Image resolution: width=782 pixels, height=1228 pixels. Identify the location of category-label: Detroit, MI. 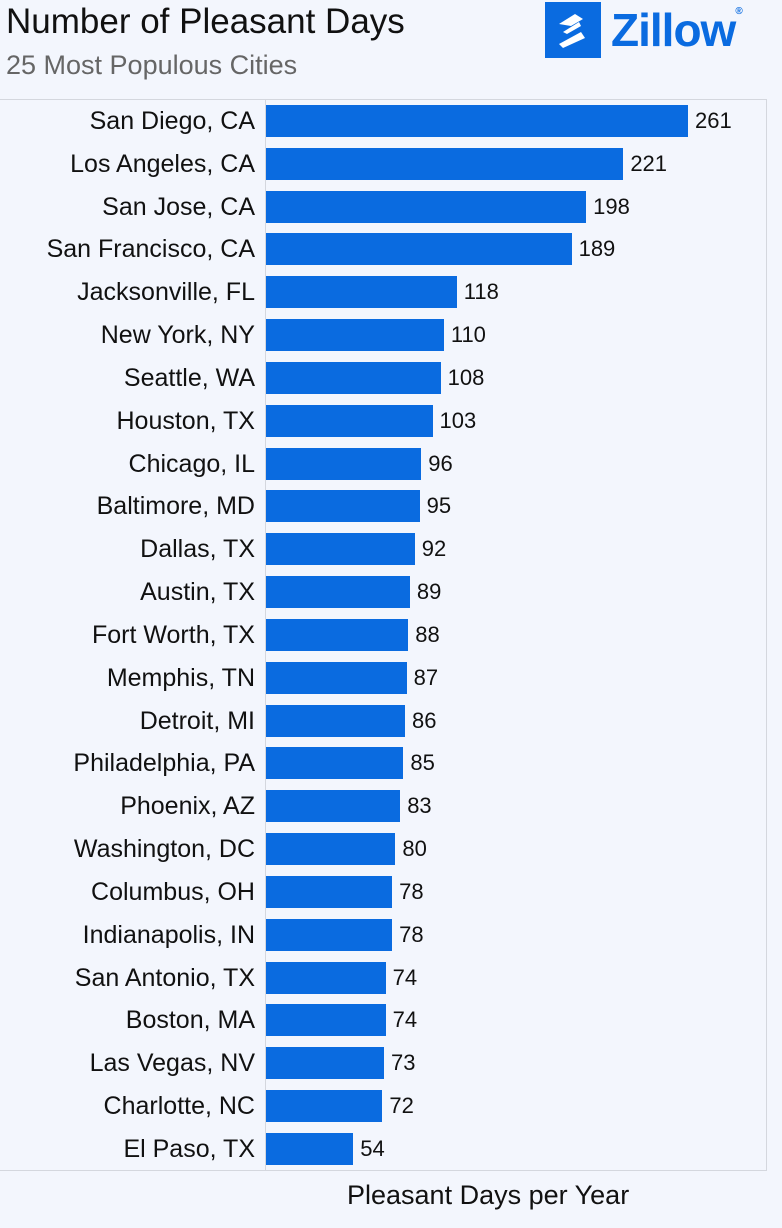
(197, 720).